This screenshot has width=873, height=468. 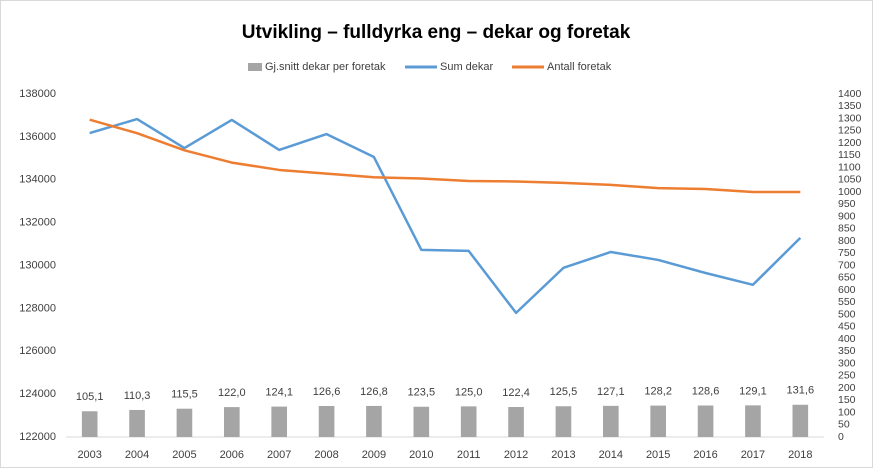 I want to click on y2-tick-label: 200, so click(x=847, y=388).